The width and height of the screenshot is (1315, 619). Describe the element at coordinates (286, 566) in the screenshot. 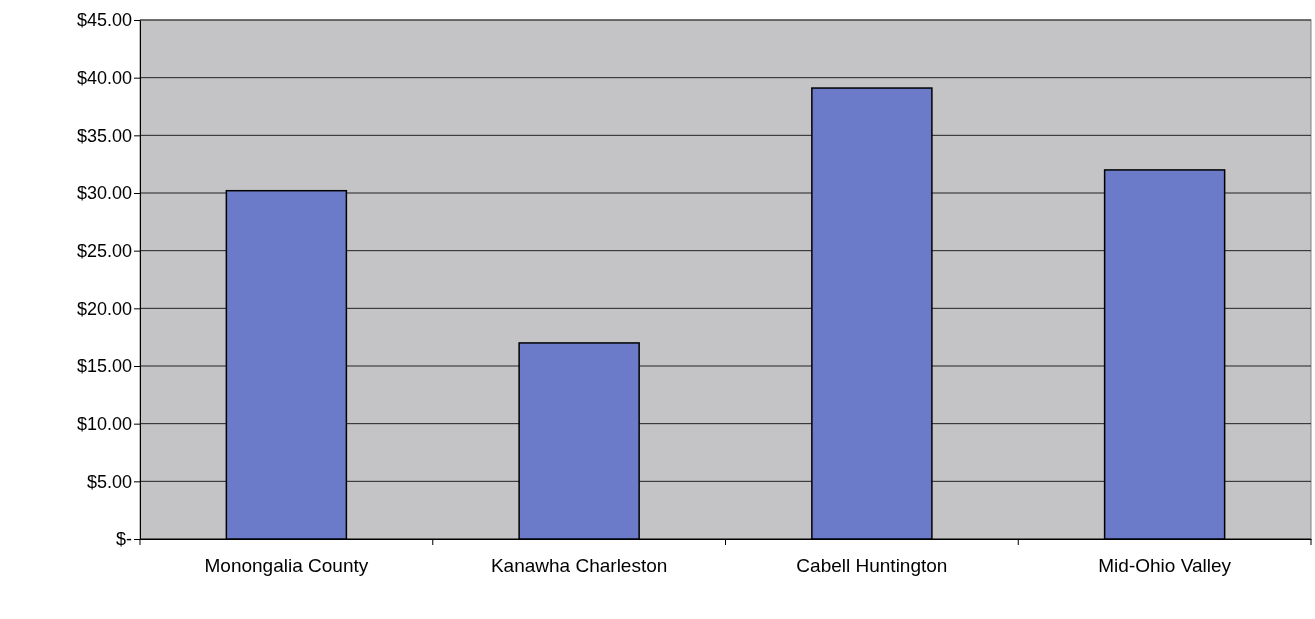

I see `x-tick-label: Monongalia County` at that location.